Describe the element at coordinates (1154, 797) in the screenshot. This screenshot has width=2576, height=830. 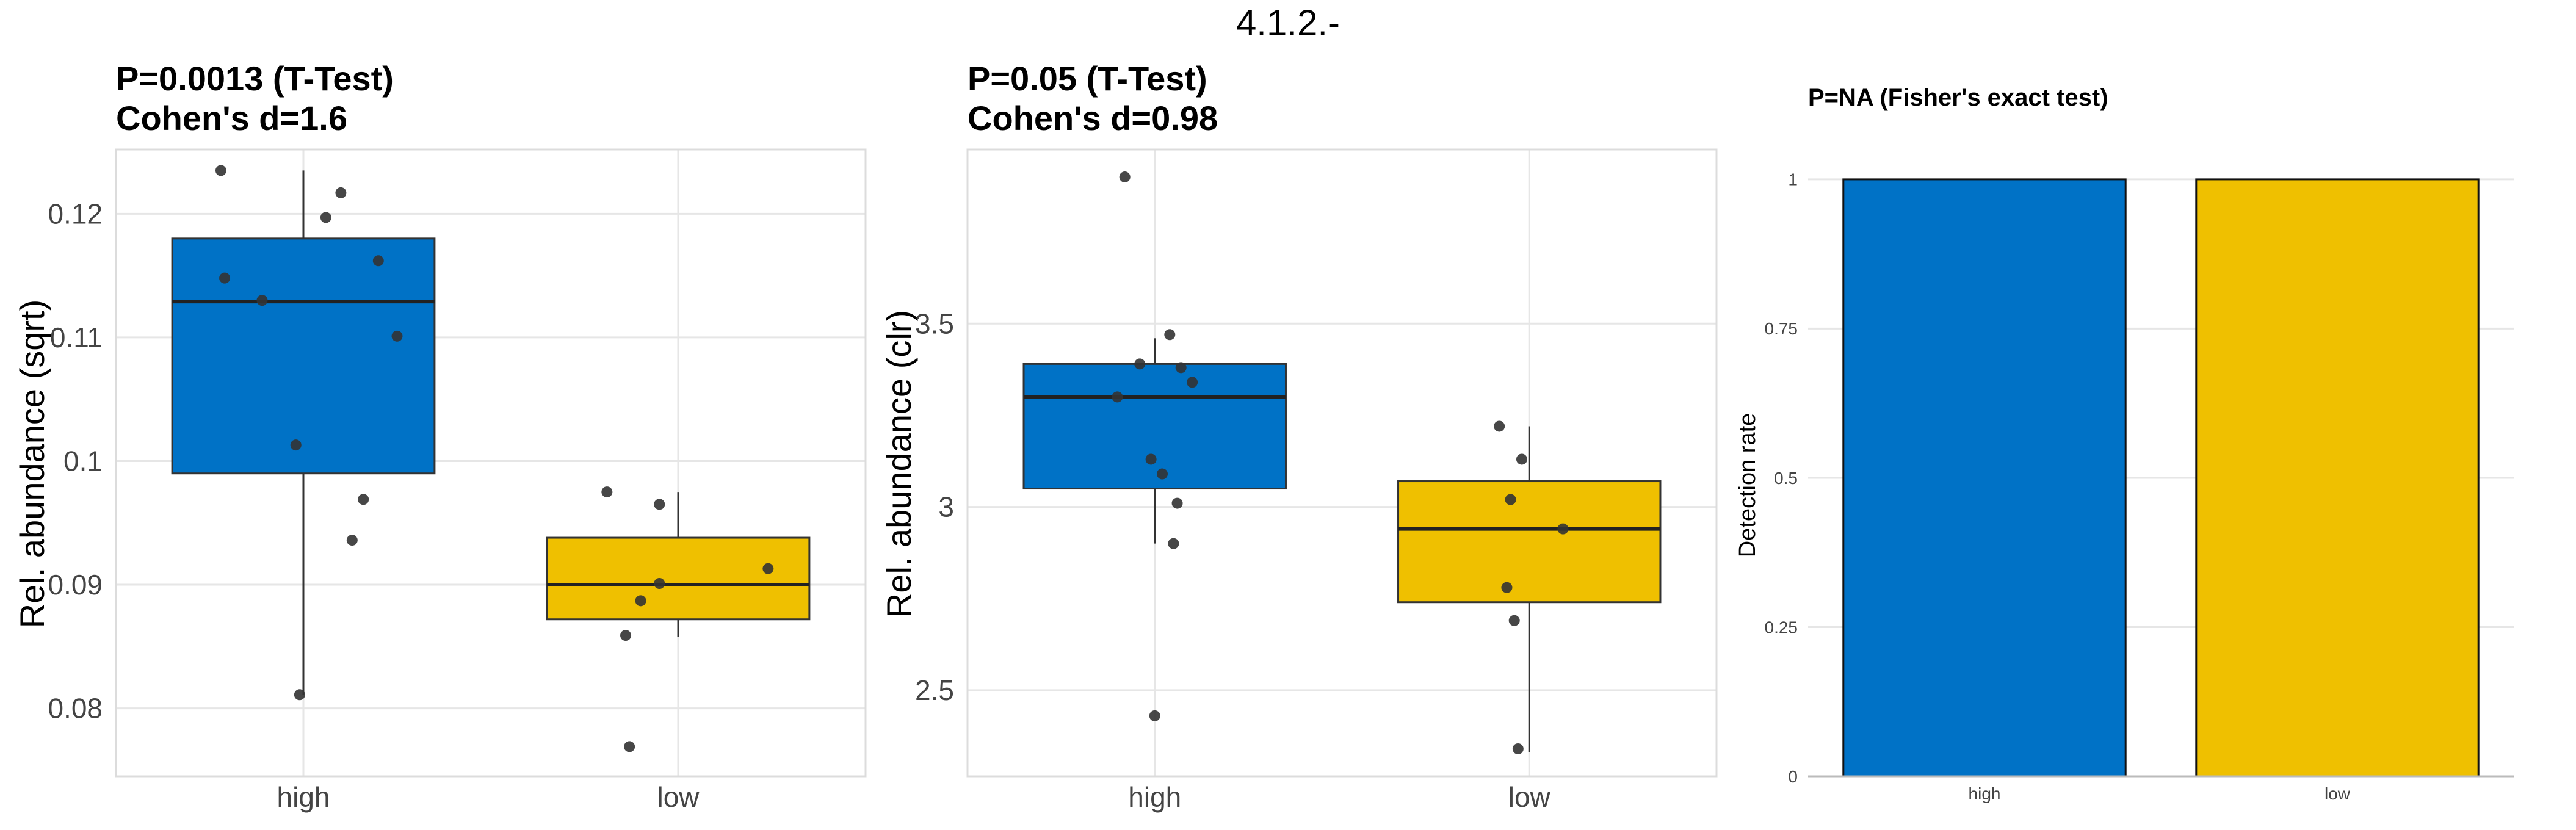
I see `panel2-x-tick-label-high: high` at that location.